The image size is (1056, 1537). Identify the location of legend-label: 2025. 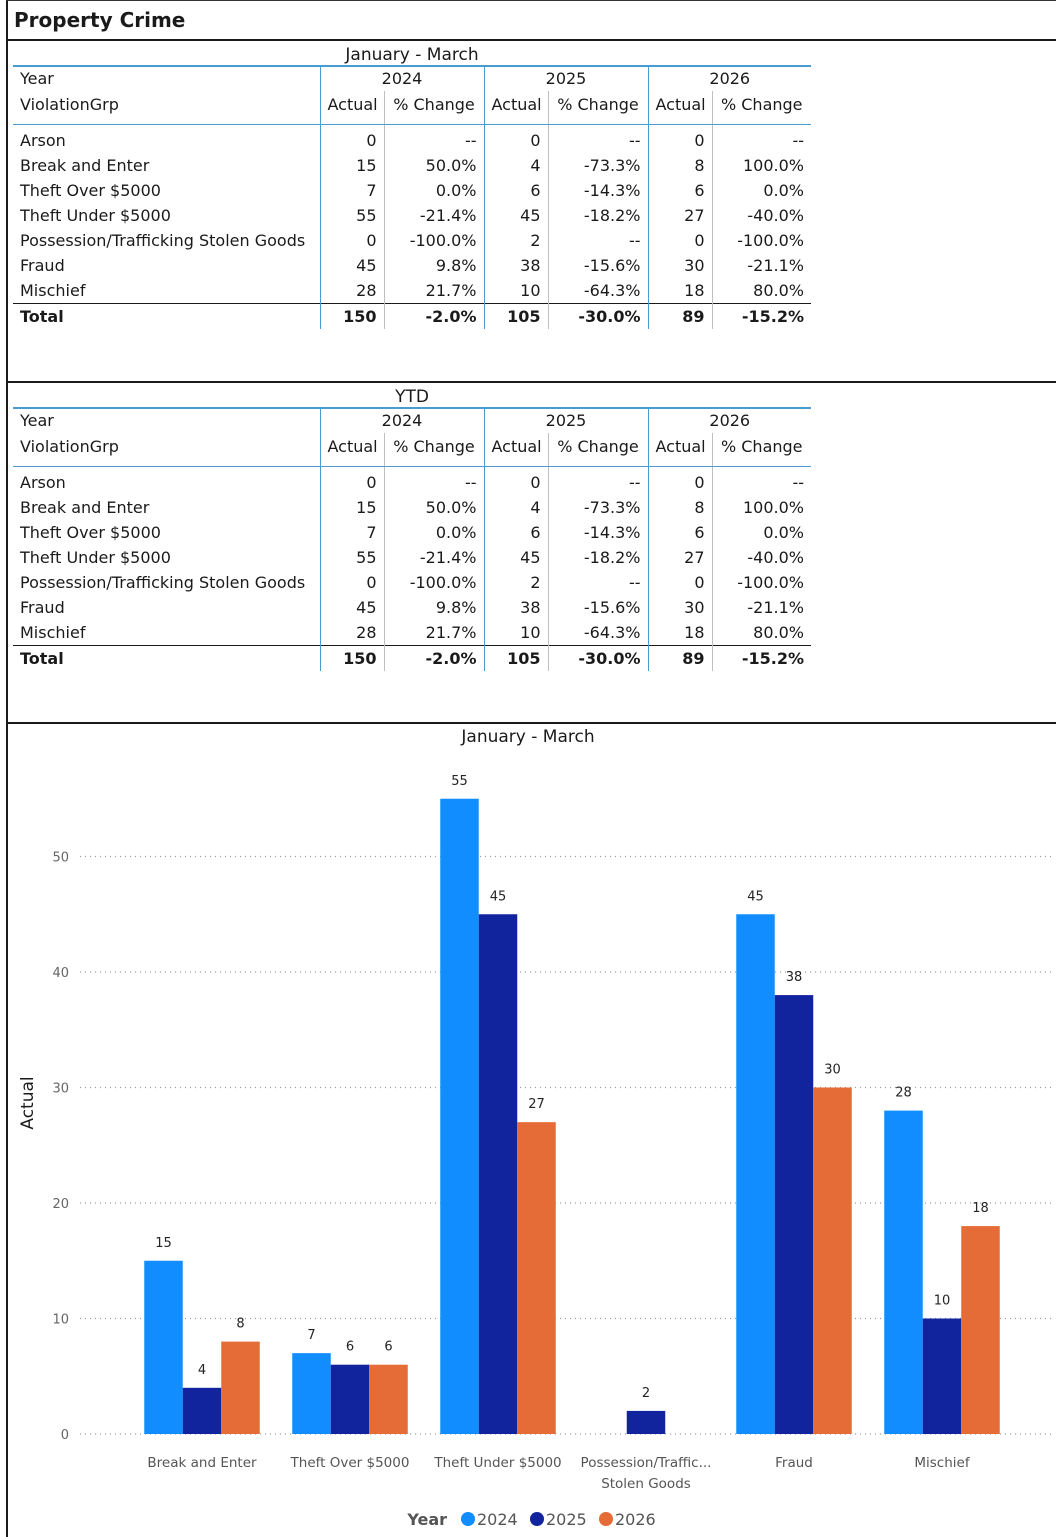
(566, 1519).